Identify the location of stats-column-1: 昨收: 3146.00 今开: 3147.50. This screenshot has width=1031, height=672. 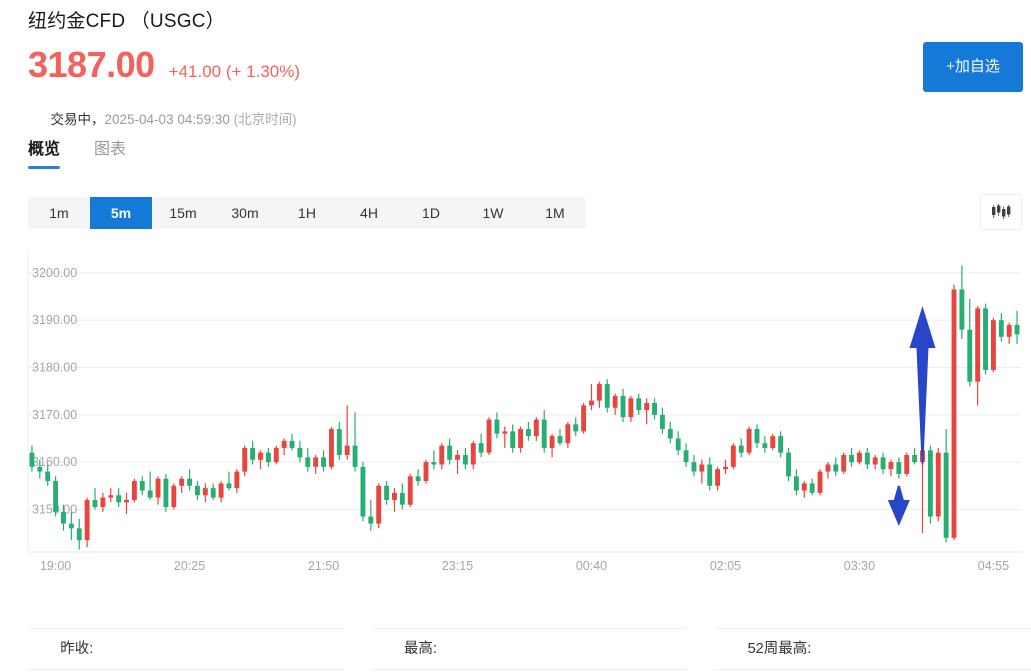
(172, 629).